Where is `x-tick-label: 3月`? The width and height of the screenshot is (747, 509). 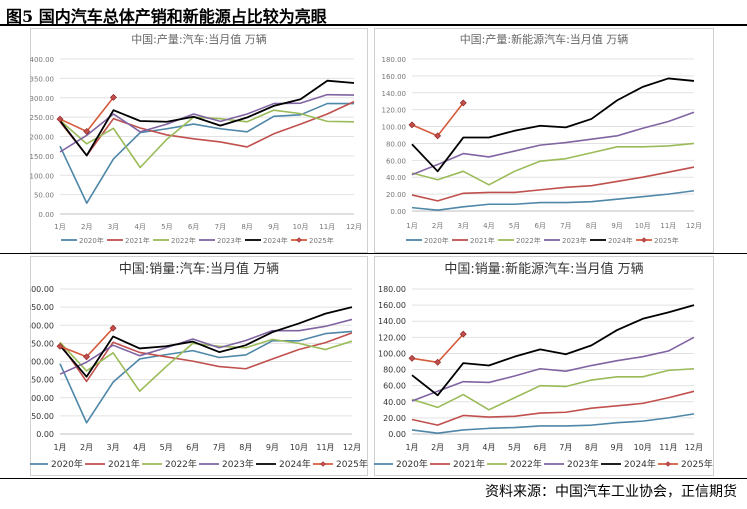
x-tick-label: 3月 is located at coordinates (463, 447).